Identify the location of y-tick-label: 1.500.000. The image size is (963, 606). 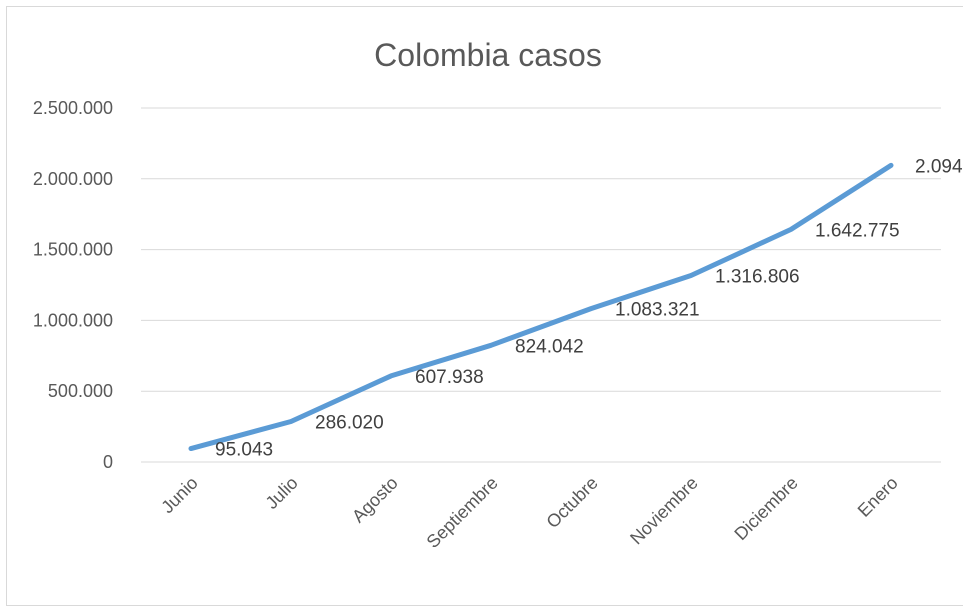
(73, 250).